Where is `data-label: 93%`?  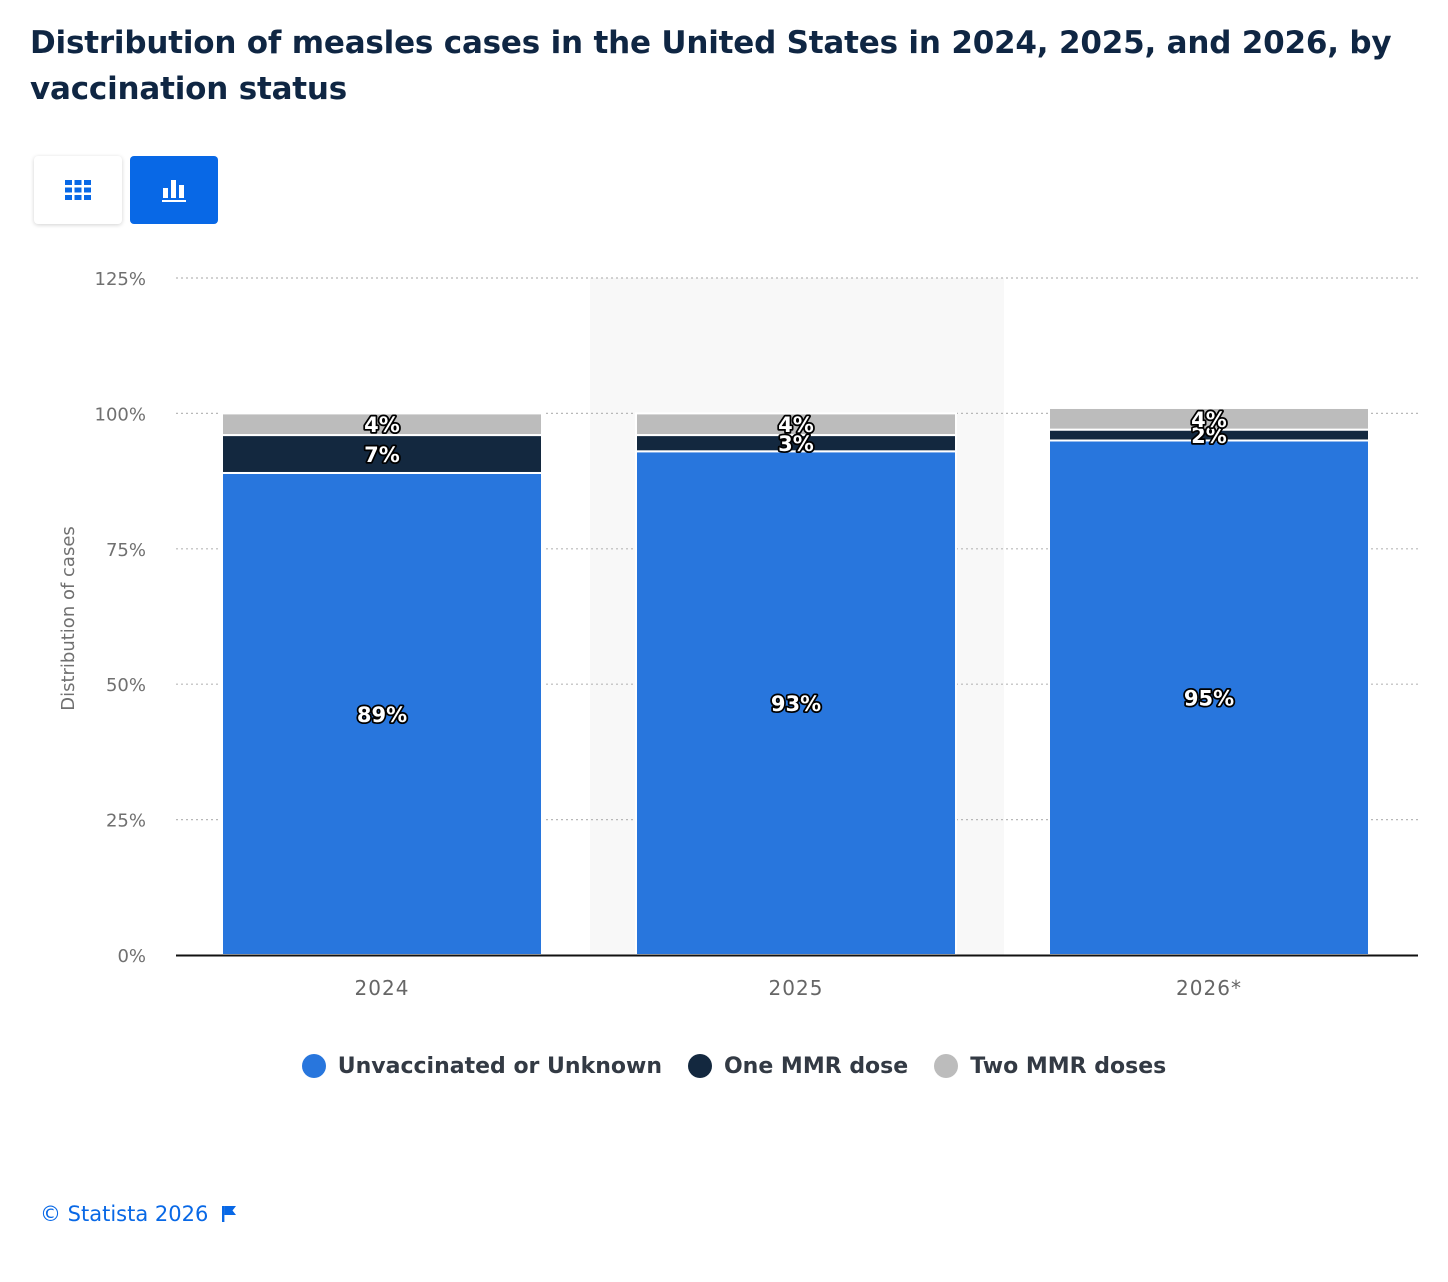 data-label: 93% is located at coordinates (796, 704).